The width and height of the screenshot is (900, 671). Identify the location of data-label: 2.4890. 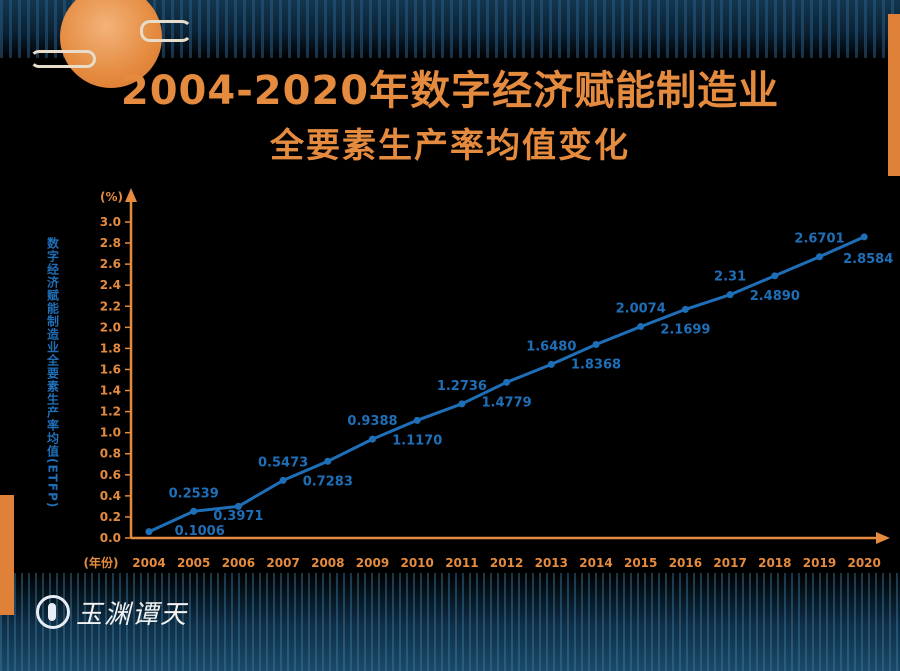
(775, 296).